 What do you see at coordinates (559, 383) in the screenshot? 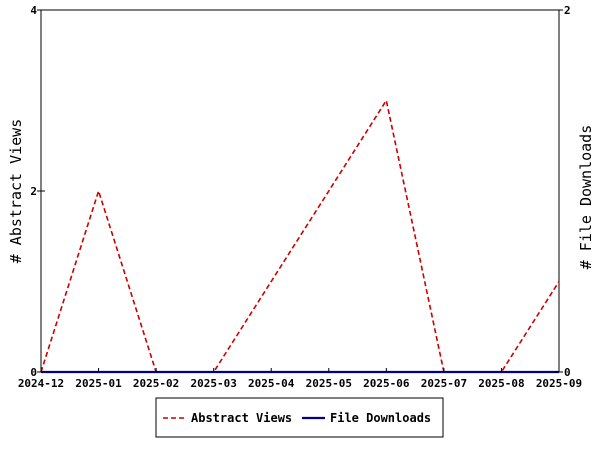
I see `x-tick-label: 2025-09` at bounding box center [559, 383].